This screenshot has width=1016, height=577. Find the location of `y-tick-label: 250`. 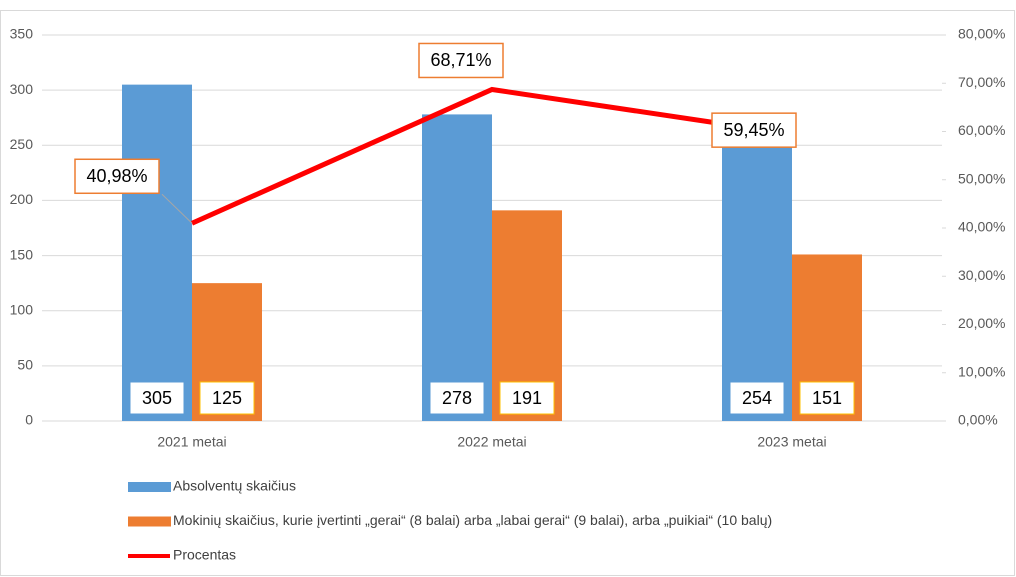

y-tick-label: 250 is located at coordinates (22, 144).